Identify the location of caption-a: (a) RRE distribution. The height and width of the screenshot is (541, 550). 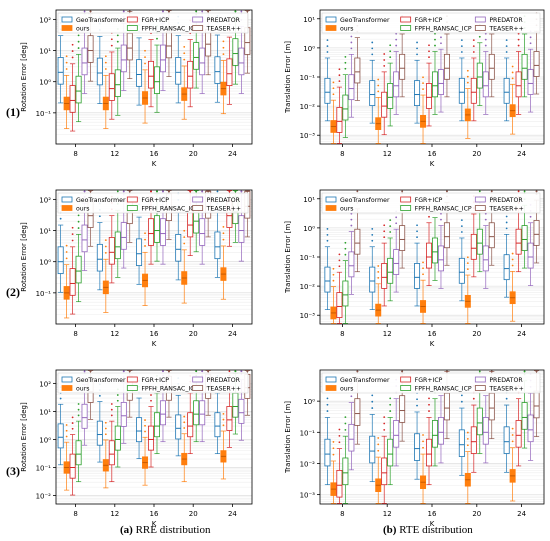
(165, 530).